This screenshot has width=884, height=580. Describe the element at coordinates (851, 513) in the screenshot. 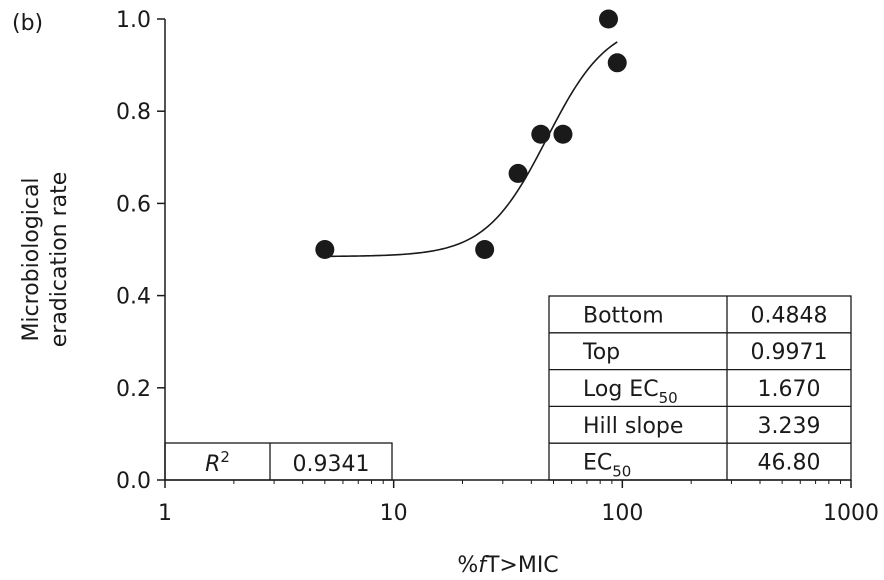

I see `x-tick-label: 1000` at that location.